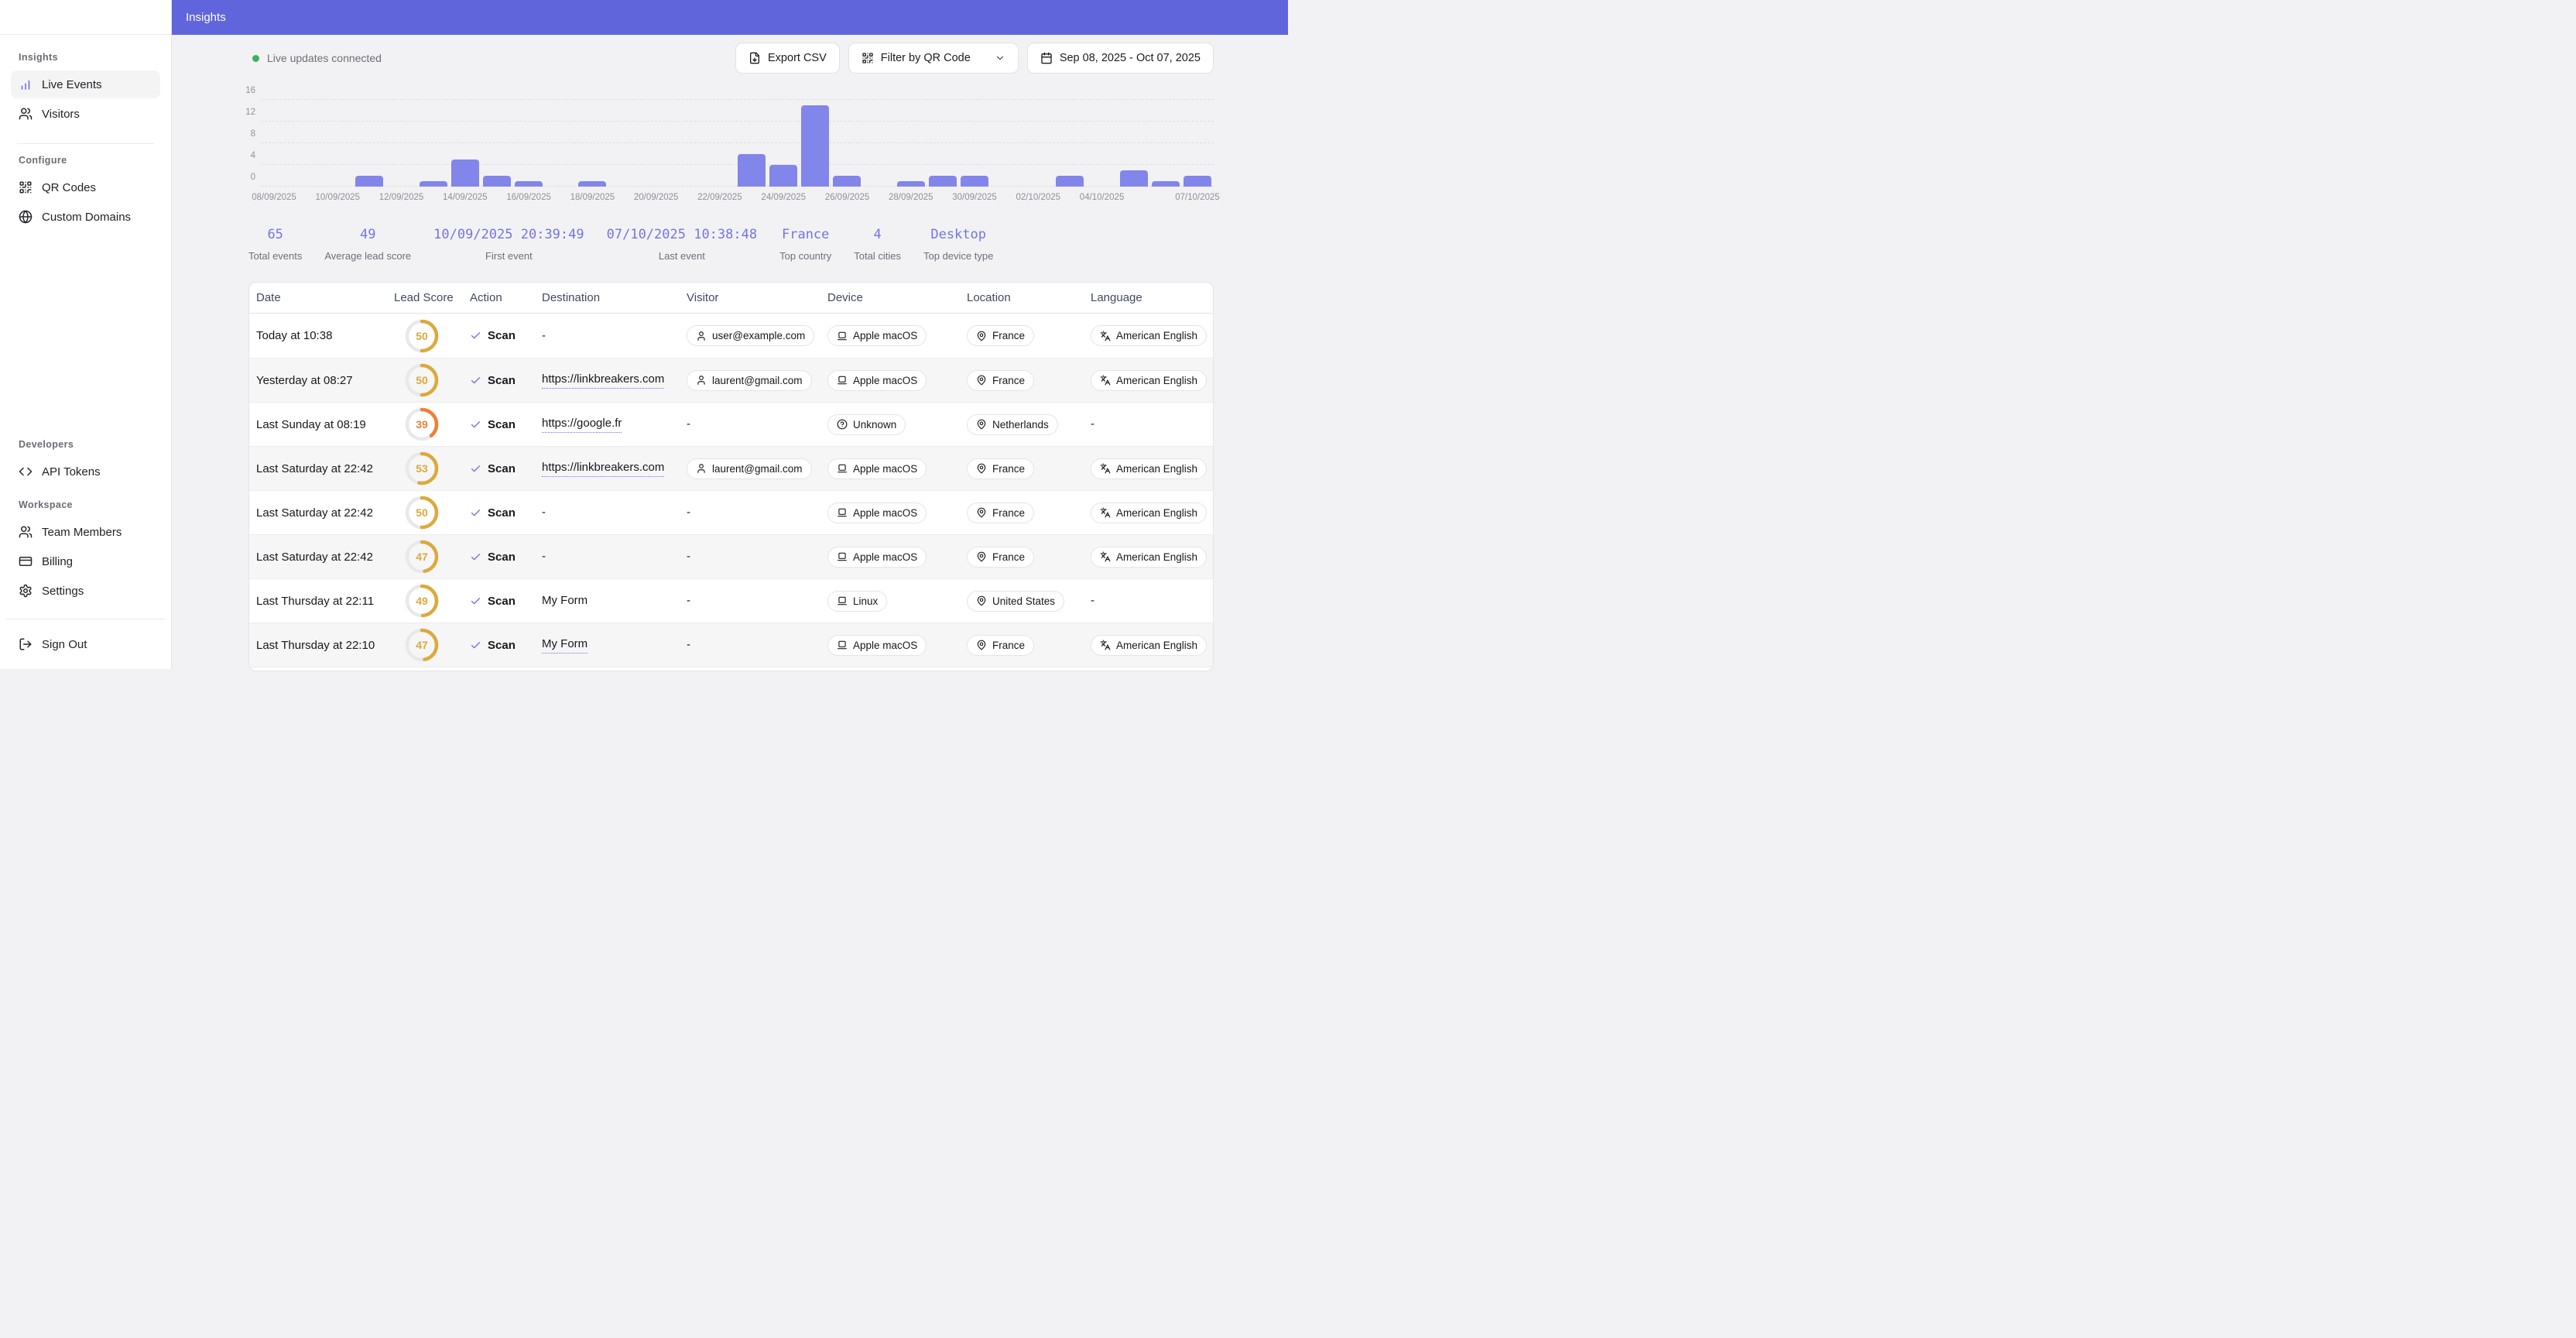 The width and height of the screenshot is (2576, 1338). Describe the element at coordinates (911, 184) in the screenshot. I see `chart-bar-28/09/2025` at that location.